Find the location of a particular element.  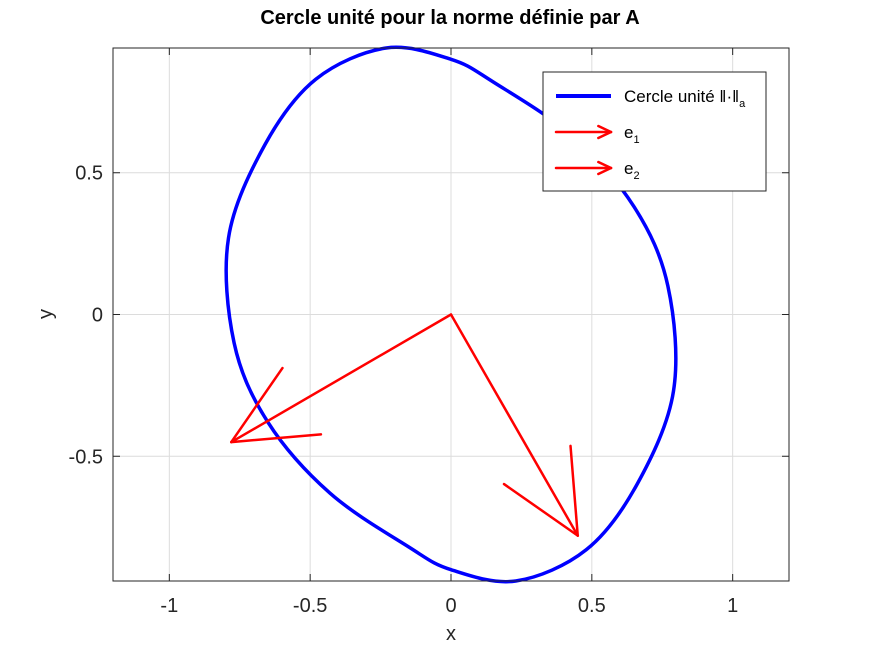

legend-entry: Cercle unité ‖·‖a is located at coordinates (651, 98).